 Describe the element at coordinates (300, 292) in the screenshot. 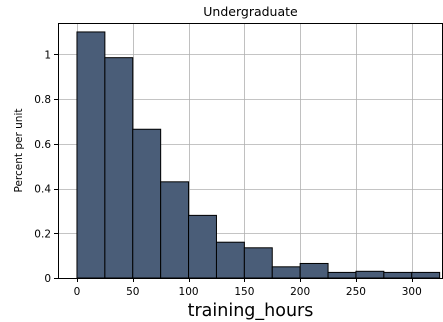

I see `x-tick-label-4: 200` at that location.